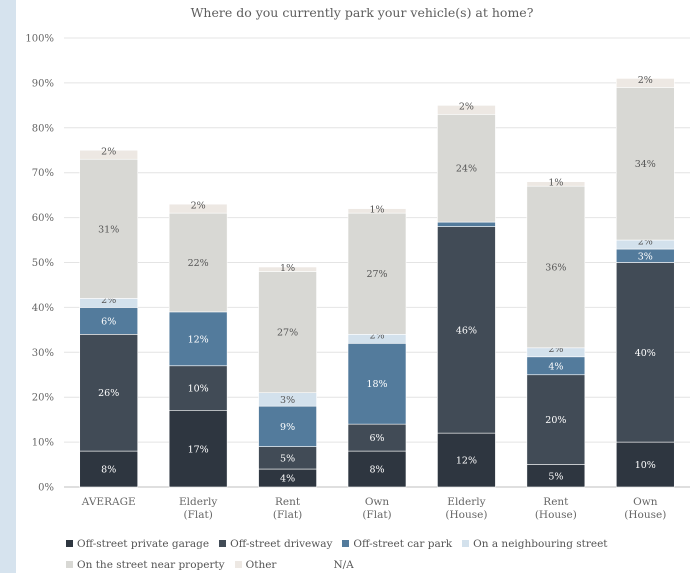 The height and width of the screenshot is (575, 697). Describe the element at coordinates (275, 544) in the screenshot. I see `legend-item: Off-street driveway` at that location.